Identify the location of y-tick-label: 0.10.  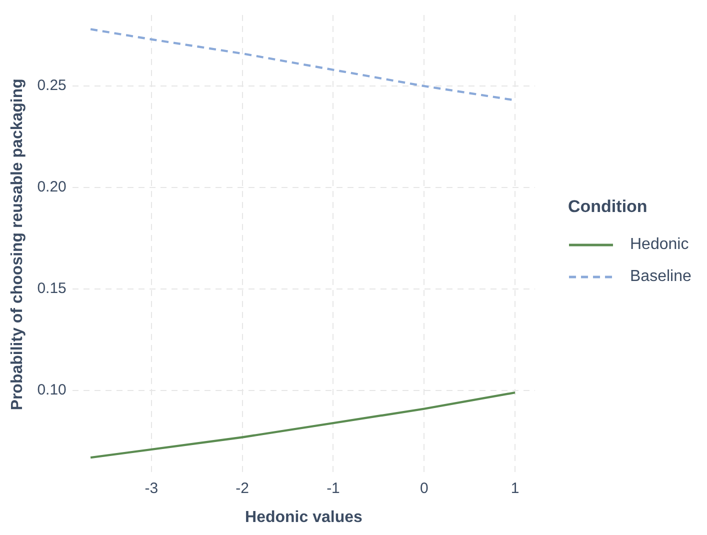
(51, 390).